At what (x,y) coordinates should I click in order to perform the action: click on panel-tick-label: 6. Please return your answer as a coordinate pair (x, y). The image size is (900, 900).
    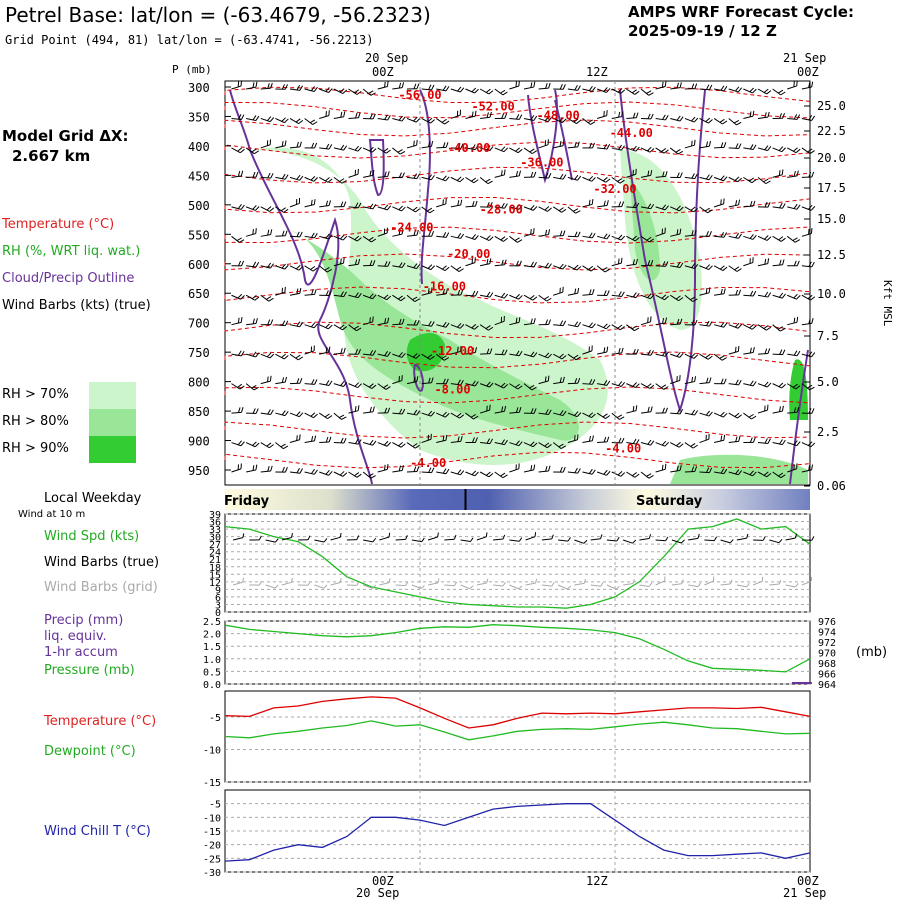
    Looking at the image, I should click on (218, 598).